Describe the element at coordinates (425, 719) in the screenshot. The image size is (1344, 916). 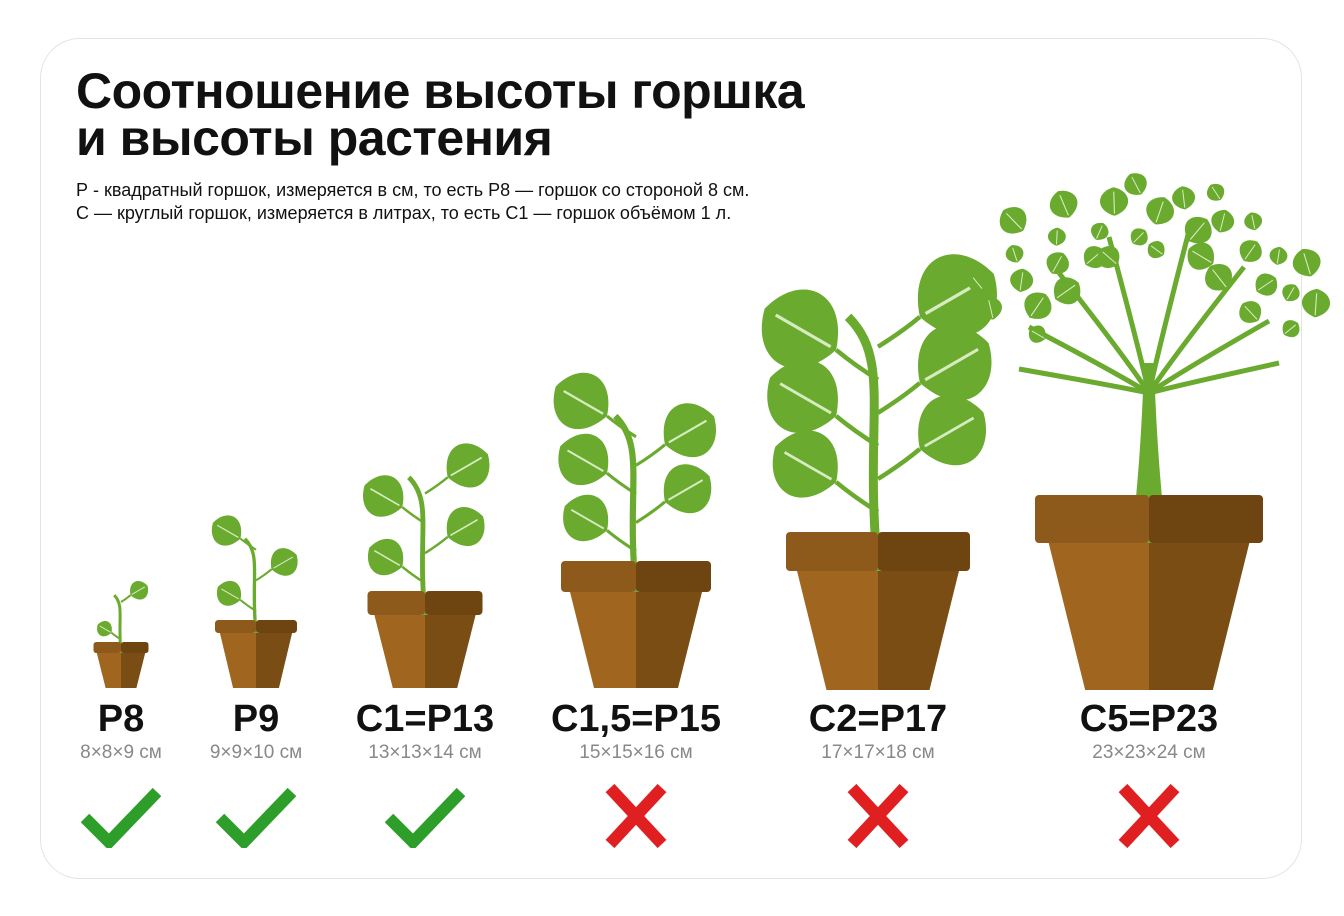
I see `pot-name: C1=P13` at that location.